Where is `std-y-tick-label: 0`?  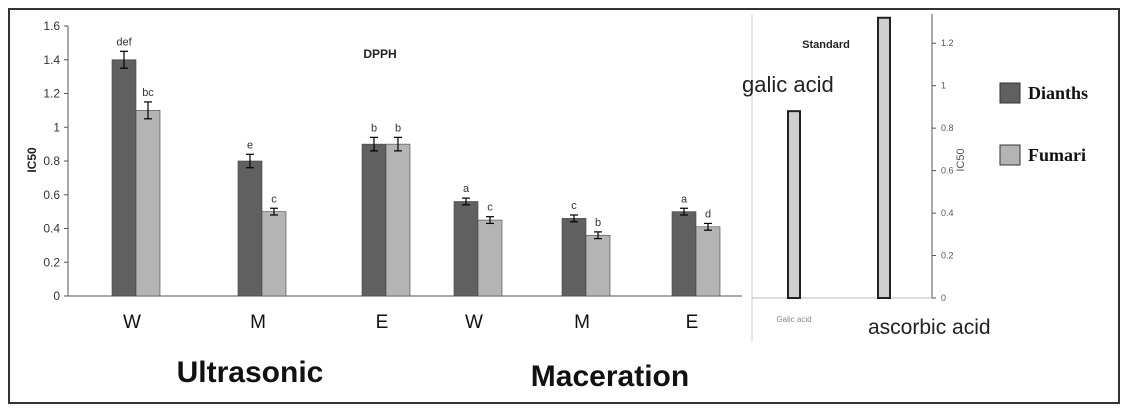 std-y-tick-label: 0 is located at coordinates (943, 298).